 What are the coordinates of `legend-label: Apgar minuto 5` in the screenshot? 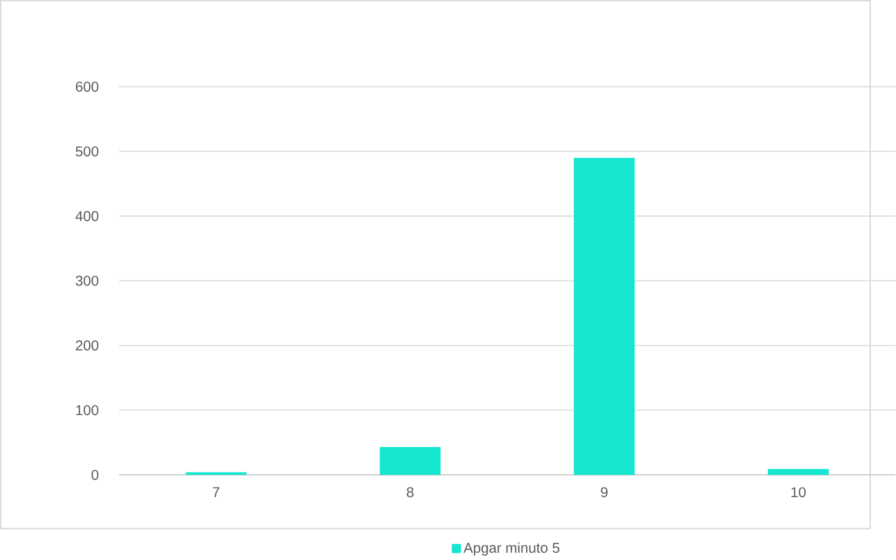 It's located at (511, 549).